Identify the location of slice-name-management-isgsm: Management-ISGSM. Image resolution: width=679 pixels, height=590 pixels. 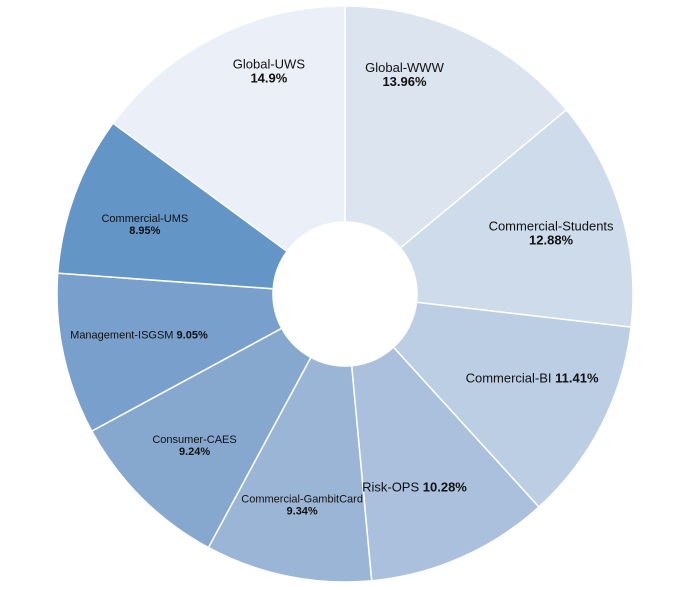
(123, 335).